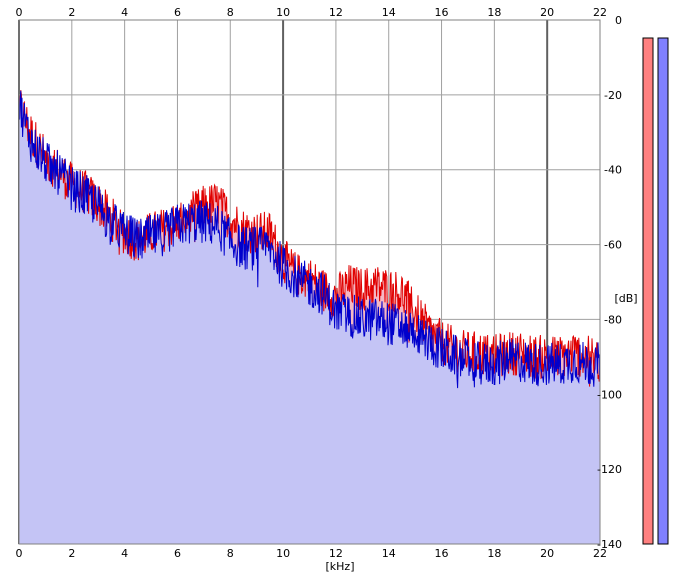 The height and width of the screenshot is (584, 683). I want to click on y-tick-label: -120, so click(609, 469).